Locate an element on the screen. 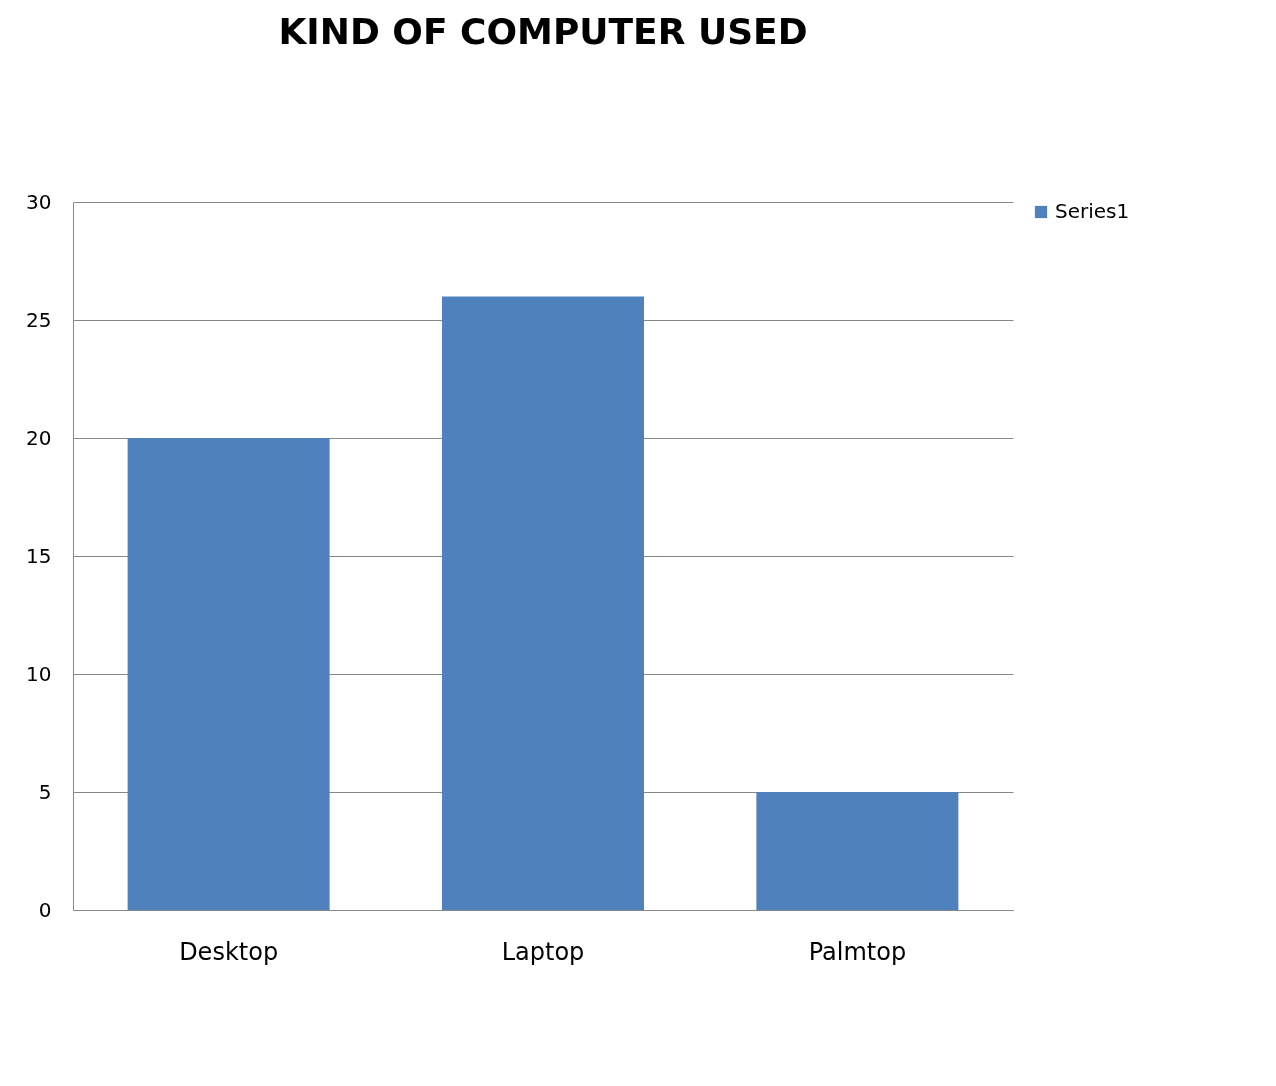  y-tick-label: 20 is located at coordinates (39, 437).